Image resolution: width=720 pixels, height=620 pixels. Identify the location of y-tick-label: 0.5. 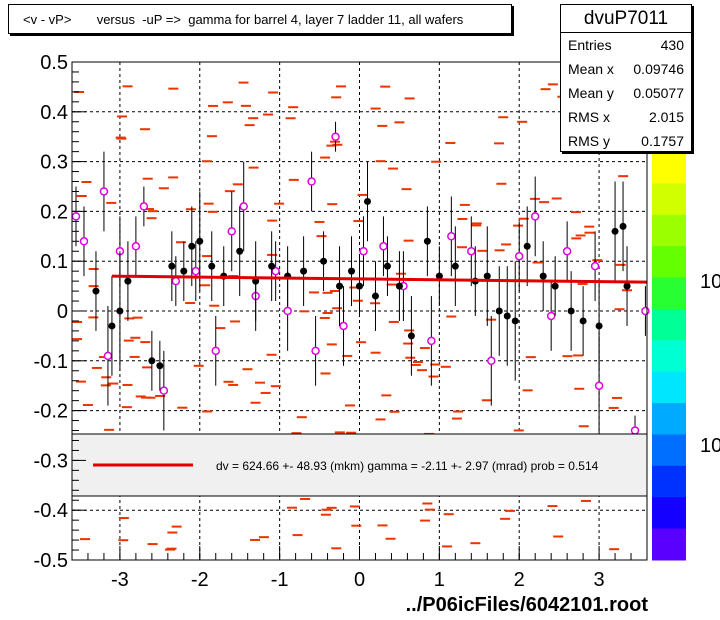
(54, 63).